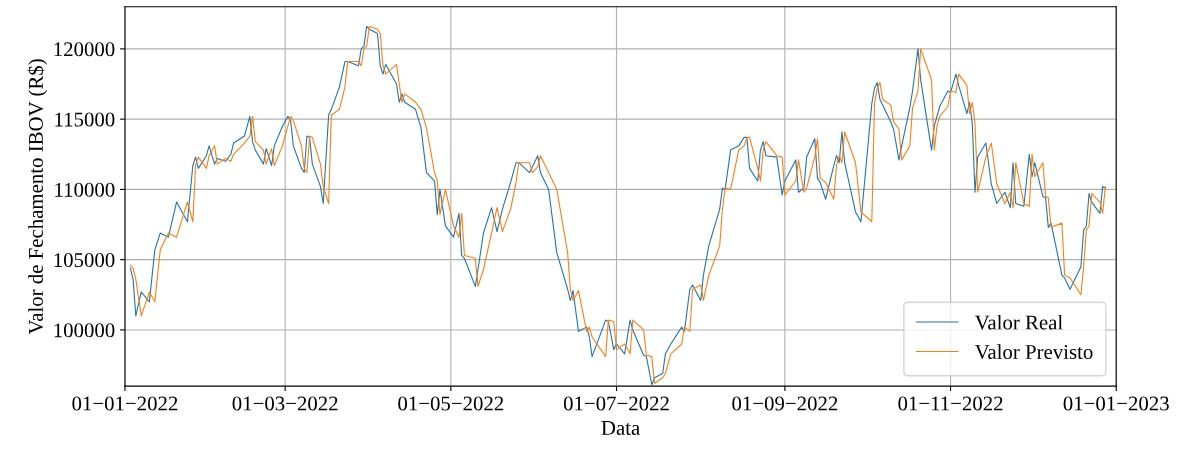 Image resolution: width=1190 pixels, height=449 pixels. Describe the element at coordinates (620, 428) in the screenshot. I see `x-axis-title: Data` at that location.